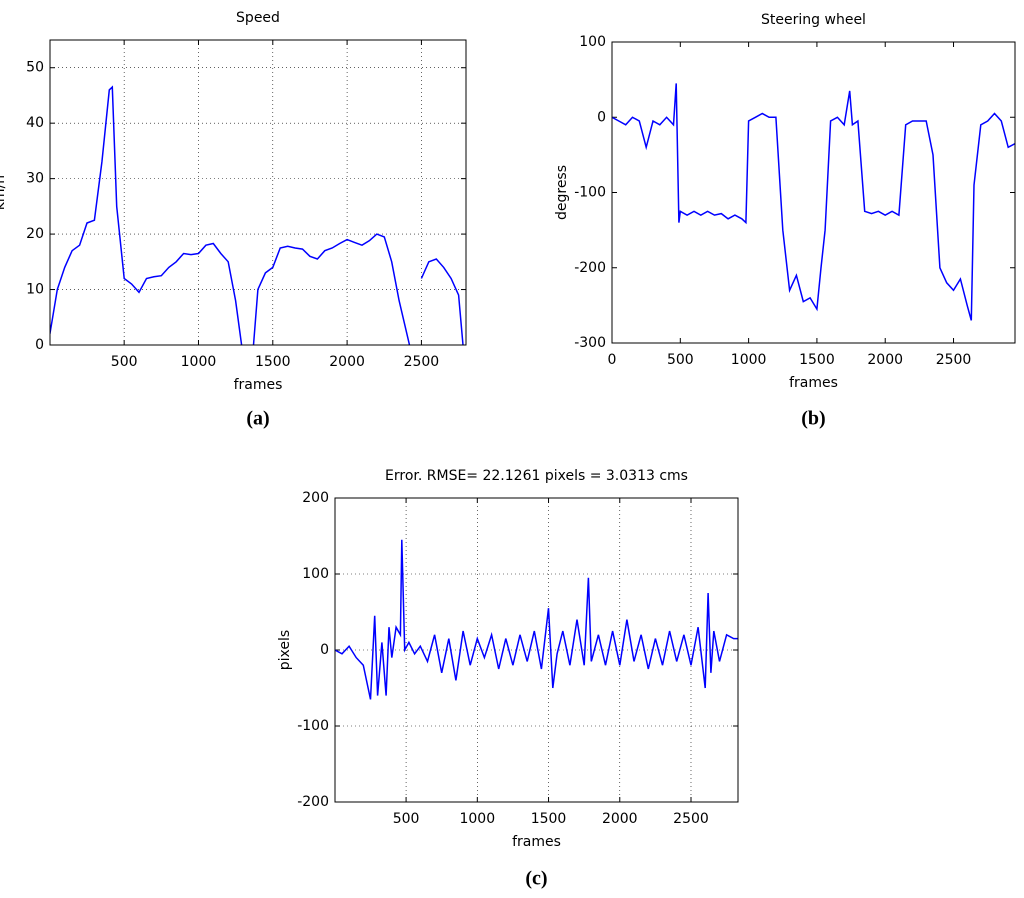  Describe the element at coordinates (315, 498) in the screenshot. I see `y-tick-label: 200` at that location.